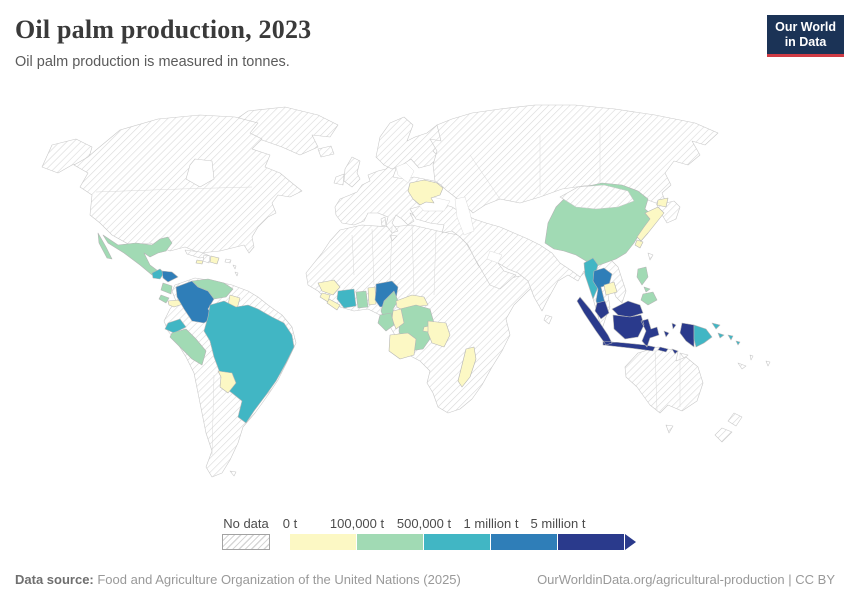 The image size is (850, 600). I want to click on country-papua-new-guinea, so click(709, 335).